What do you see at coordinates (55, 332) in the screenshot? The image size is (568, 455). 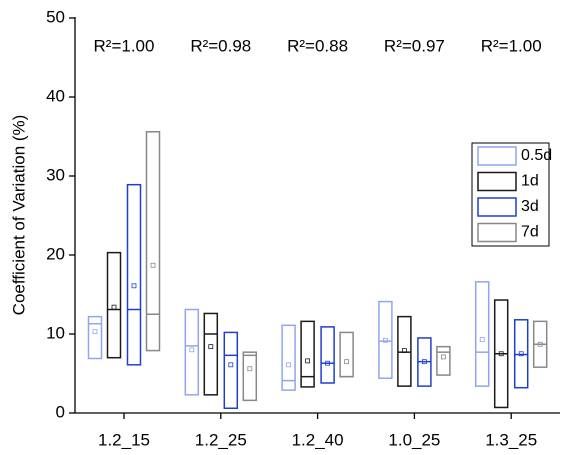 I see `y-tick-label: 10` at bounding box center [55, 332].